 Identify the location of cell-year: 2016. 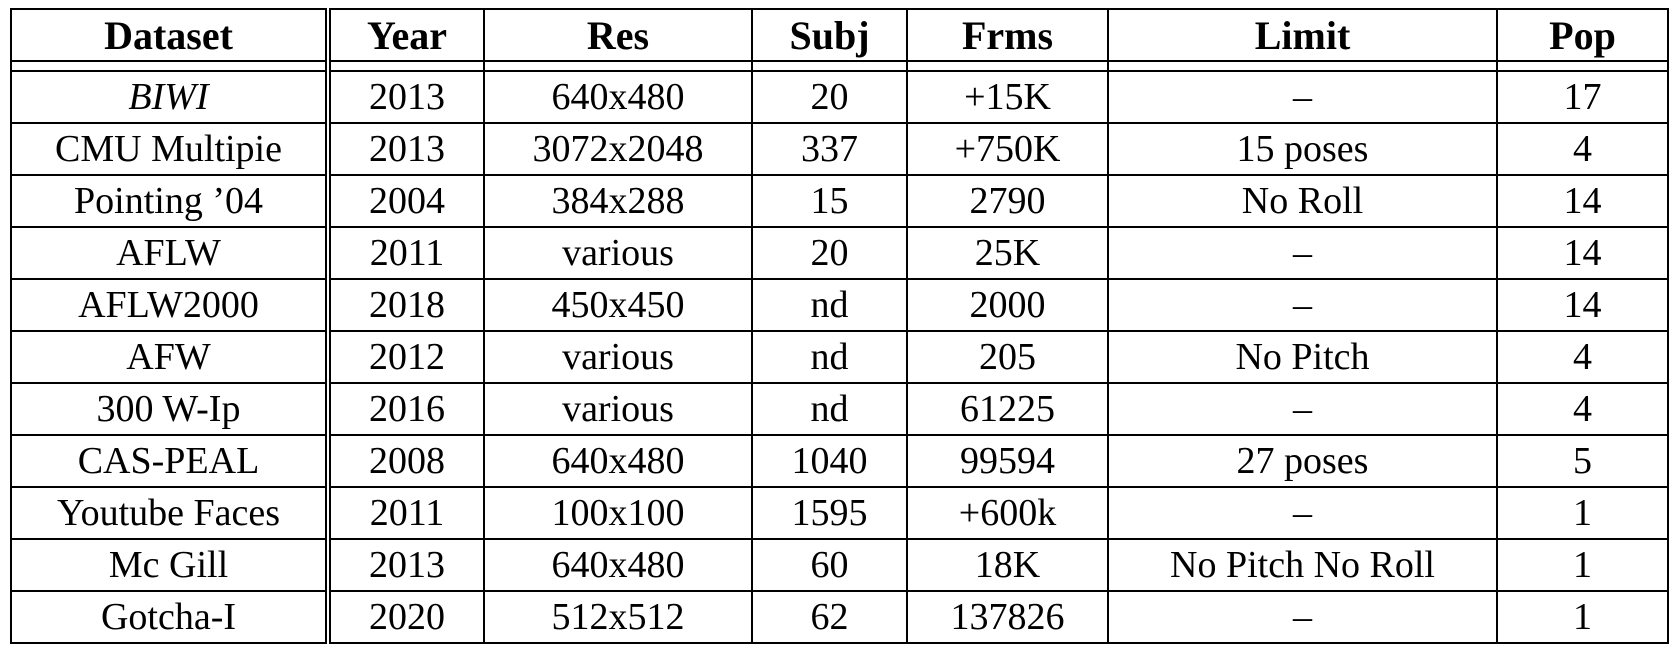
(406, 409).